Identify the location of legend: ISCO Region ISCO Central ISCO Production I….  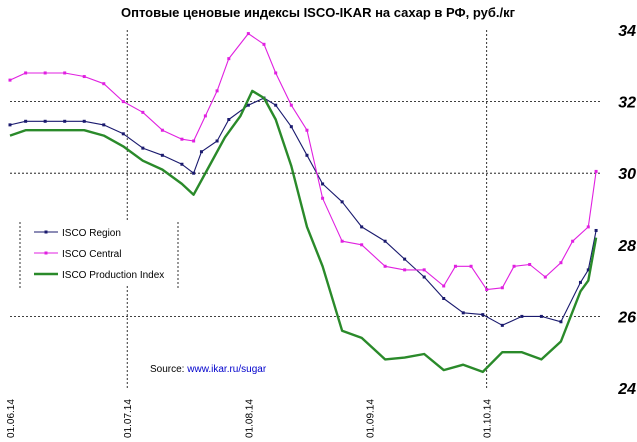
(99, 256).